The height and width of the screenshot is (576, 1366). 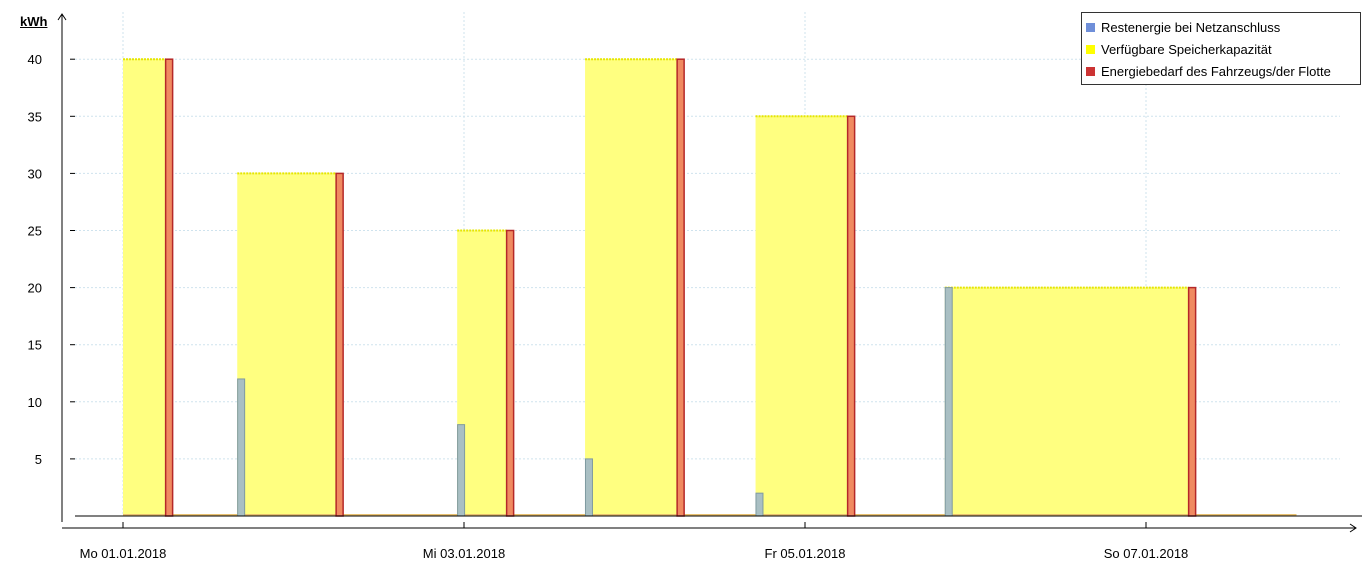 I want to click on legend-swatch-residual, so click(x=1090, y=27).